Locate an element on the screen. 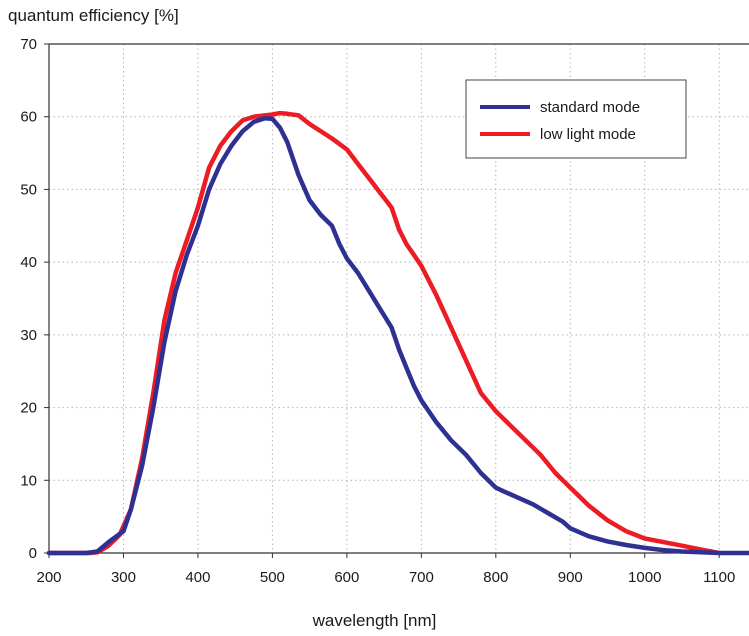  x-tick-label: 1100 is located at coordinates (719, 577).